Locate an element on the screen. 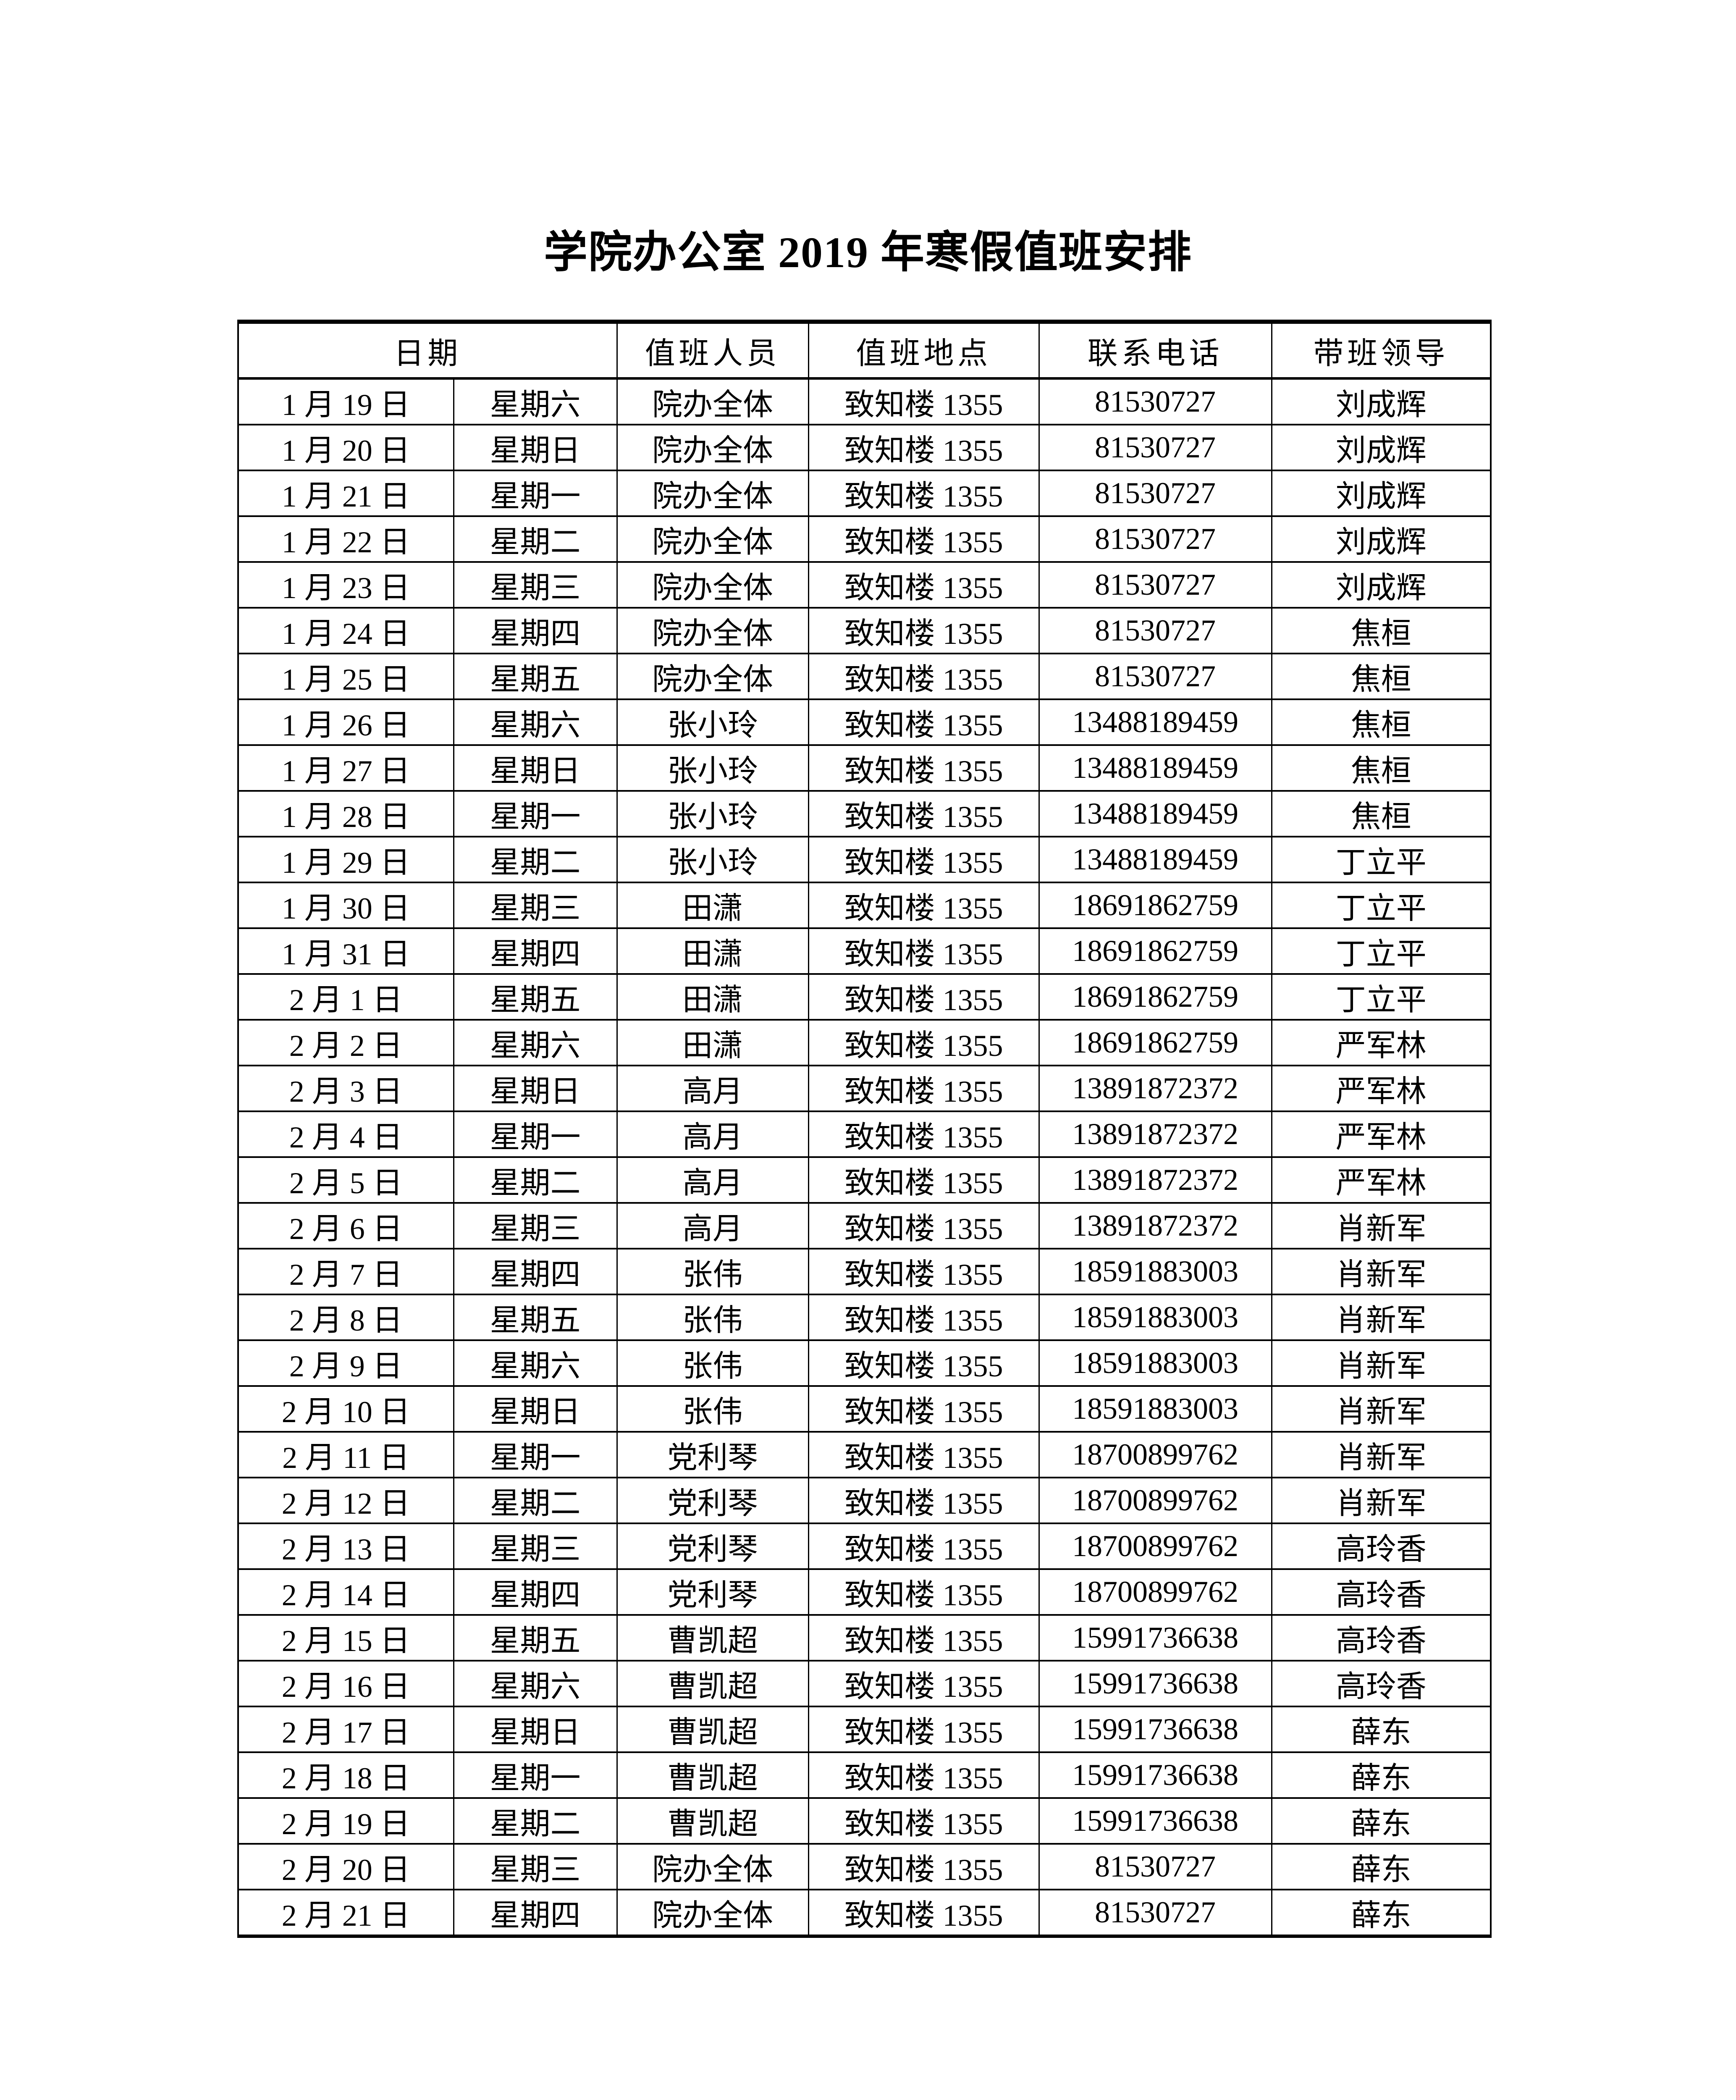 The image size is (1736, 2100). cell-phone: 15991736638 is located at coordinates (1155, 1775).